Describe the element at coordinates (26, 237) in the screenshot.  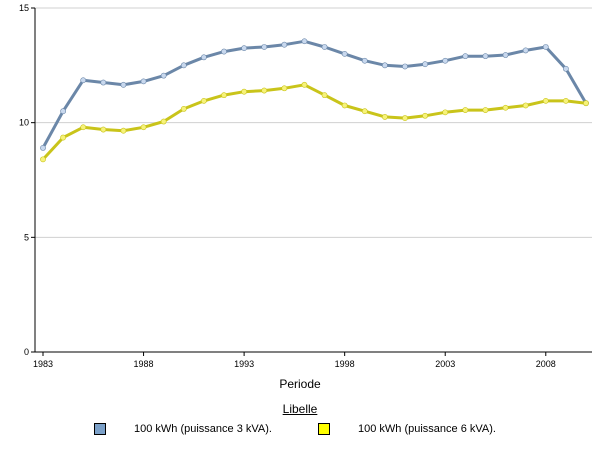
I see `y-tick-label-5: 5` at that location.